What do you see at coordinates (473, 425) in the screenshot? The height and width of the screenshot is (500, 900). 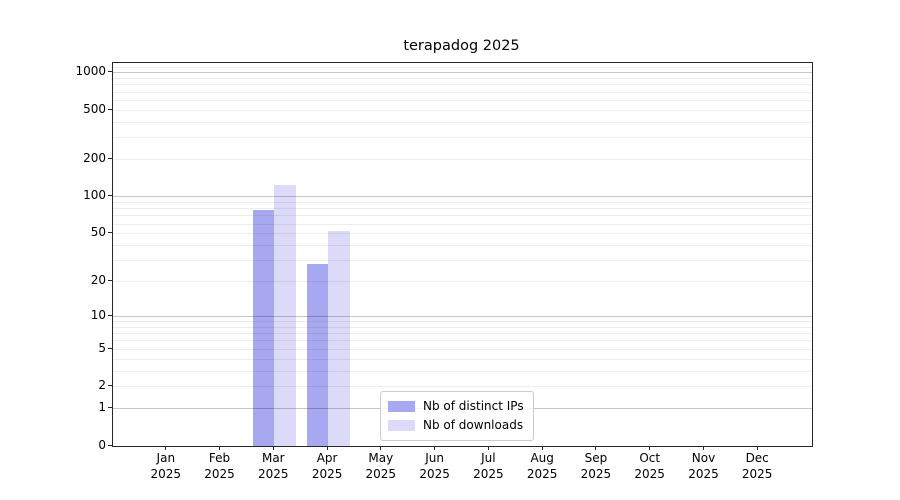 I see `legend-label-nb-of-downloads: Nb of downloads` at bounding box center [473, 425].